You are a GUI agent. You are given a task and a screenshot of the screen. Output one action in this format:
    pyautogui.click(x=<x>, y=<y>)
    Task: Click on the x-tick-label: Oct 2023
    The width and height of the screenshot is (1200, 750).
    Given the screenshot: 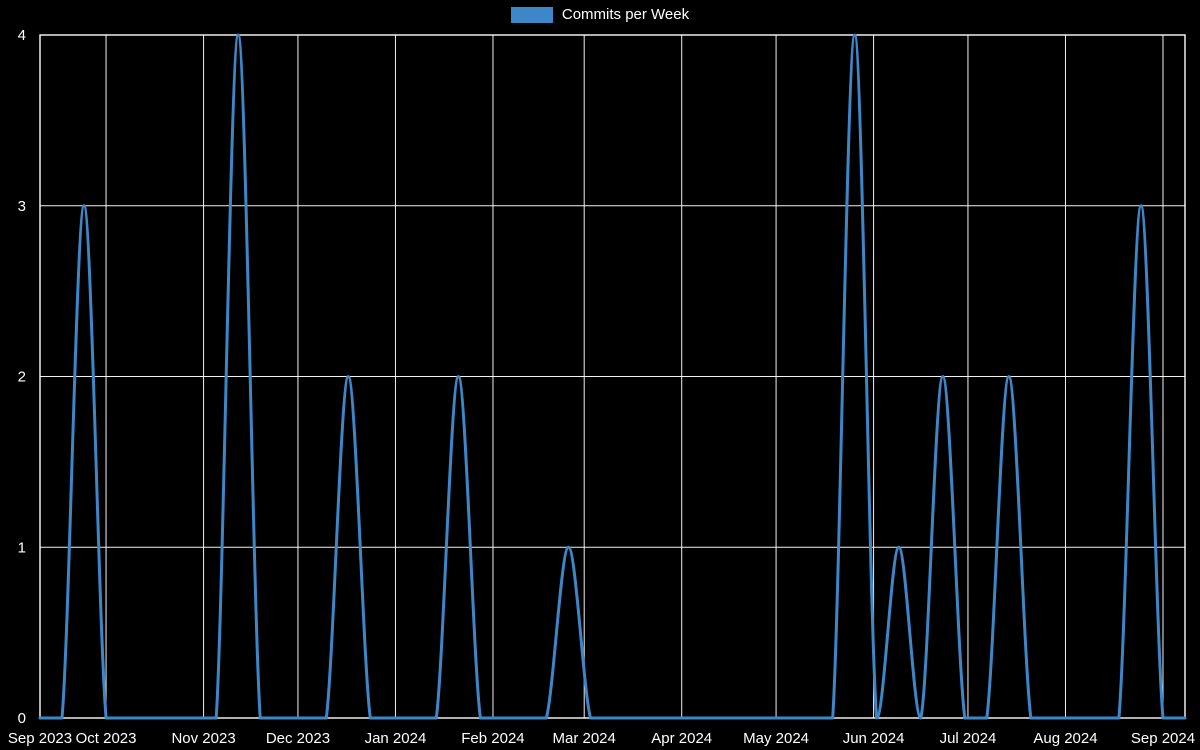 What is the action you would take?
    pyautogui.click(x=106, y=738)
    